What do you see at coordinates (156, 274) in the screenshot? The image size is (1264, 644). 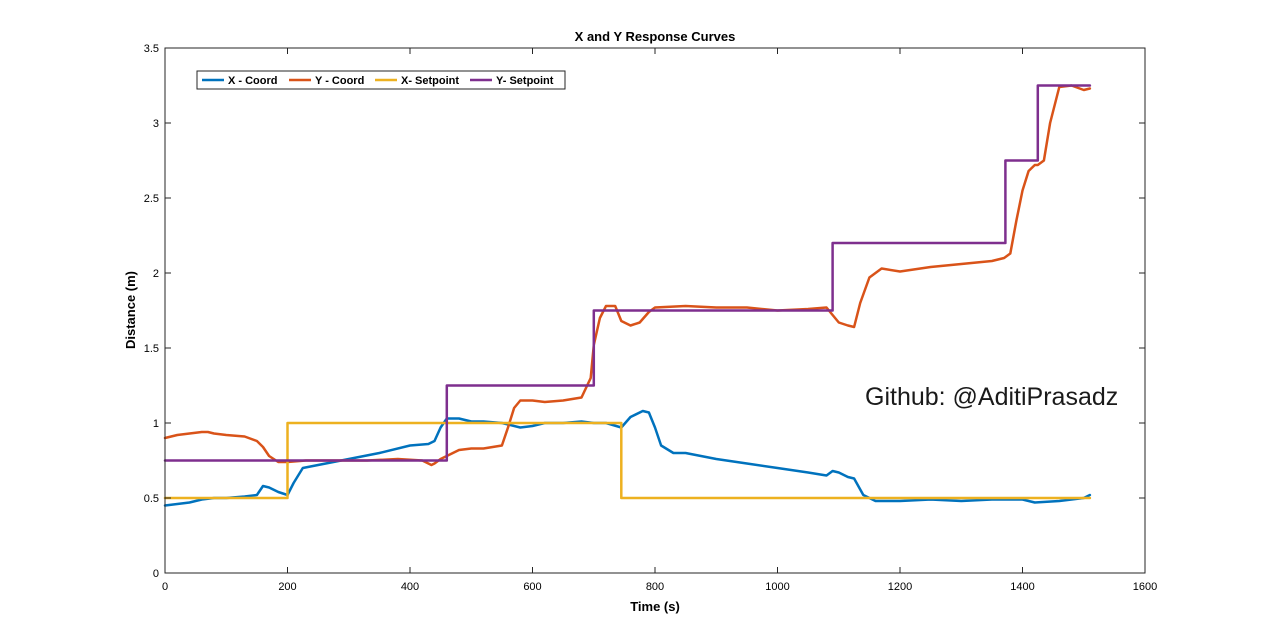 I see `y-tick-label: 2` at bounding box center [156, 274].